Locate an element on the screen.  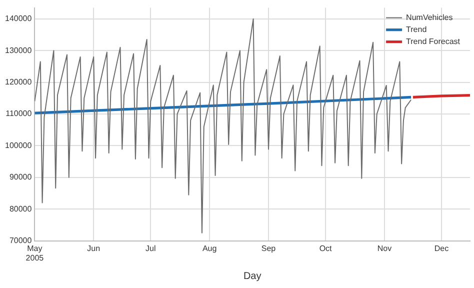
x-tick-label: Nov is located at coordinates (384, 248).